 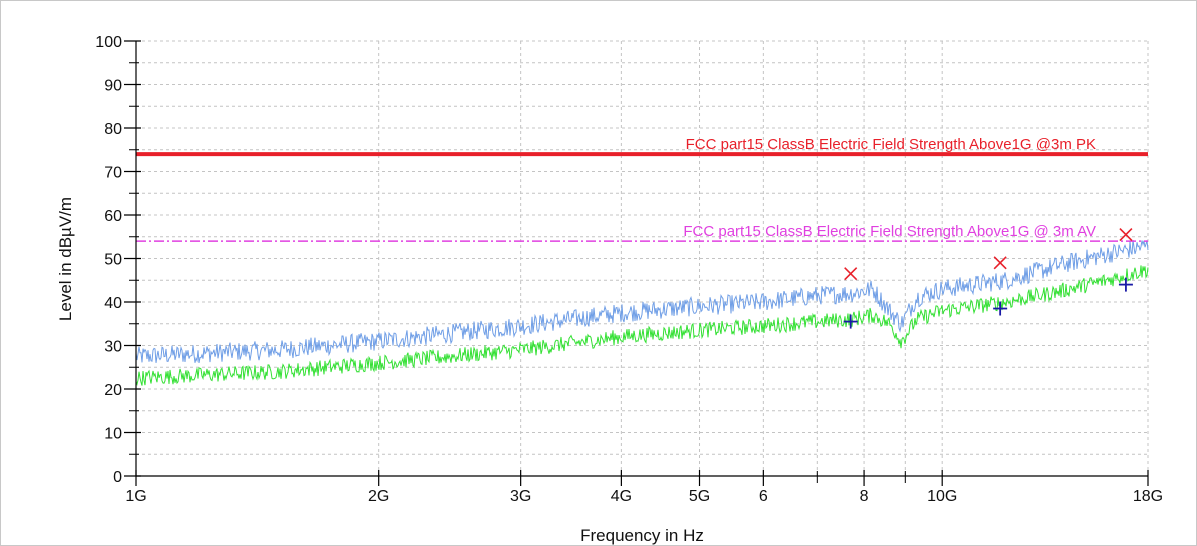 What do you see at coordinates (763, 496) in the screenshot?
I see `x-tick-label: 6` at bounding box center [763, 496].